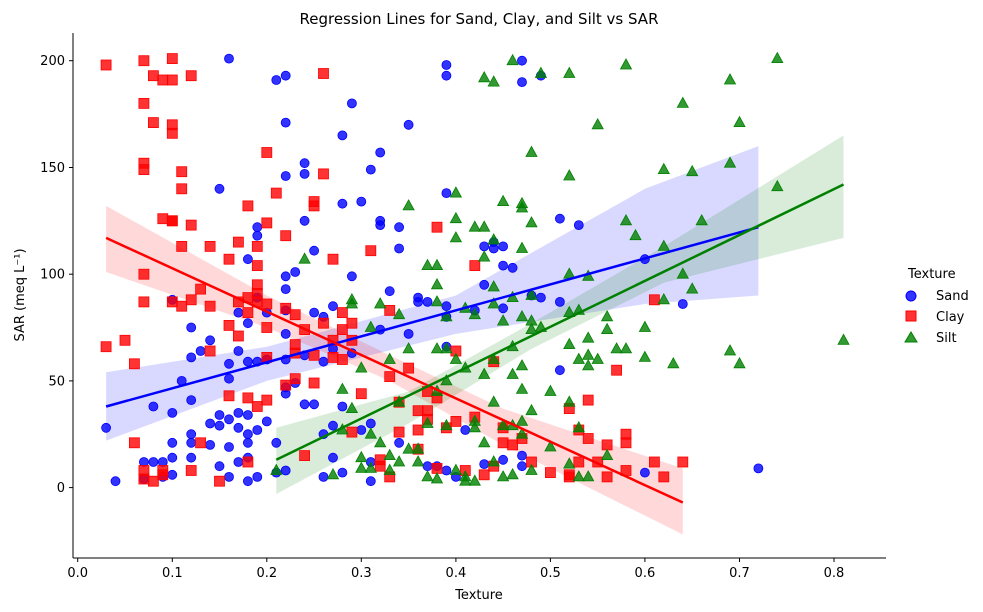 Image resolution: width=983 pixels, height=612 pixels. What do you see at coordinates (911, 296) in the screenshot?
I see `legend-marker-sand` at bounding box center [911, 296].